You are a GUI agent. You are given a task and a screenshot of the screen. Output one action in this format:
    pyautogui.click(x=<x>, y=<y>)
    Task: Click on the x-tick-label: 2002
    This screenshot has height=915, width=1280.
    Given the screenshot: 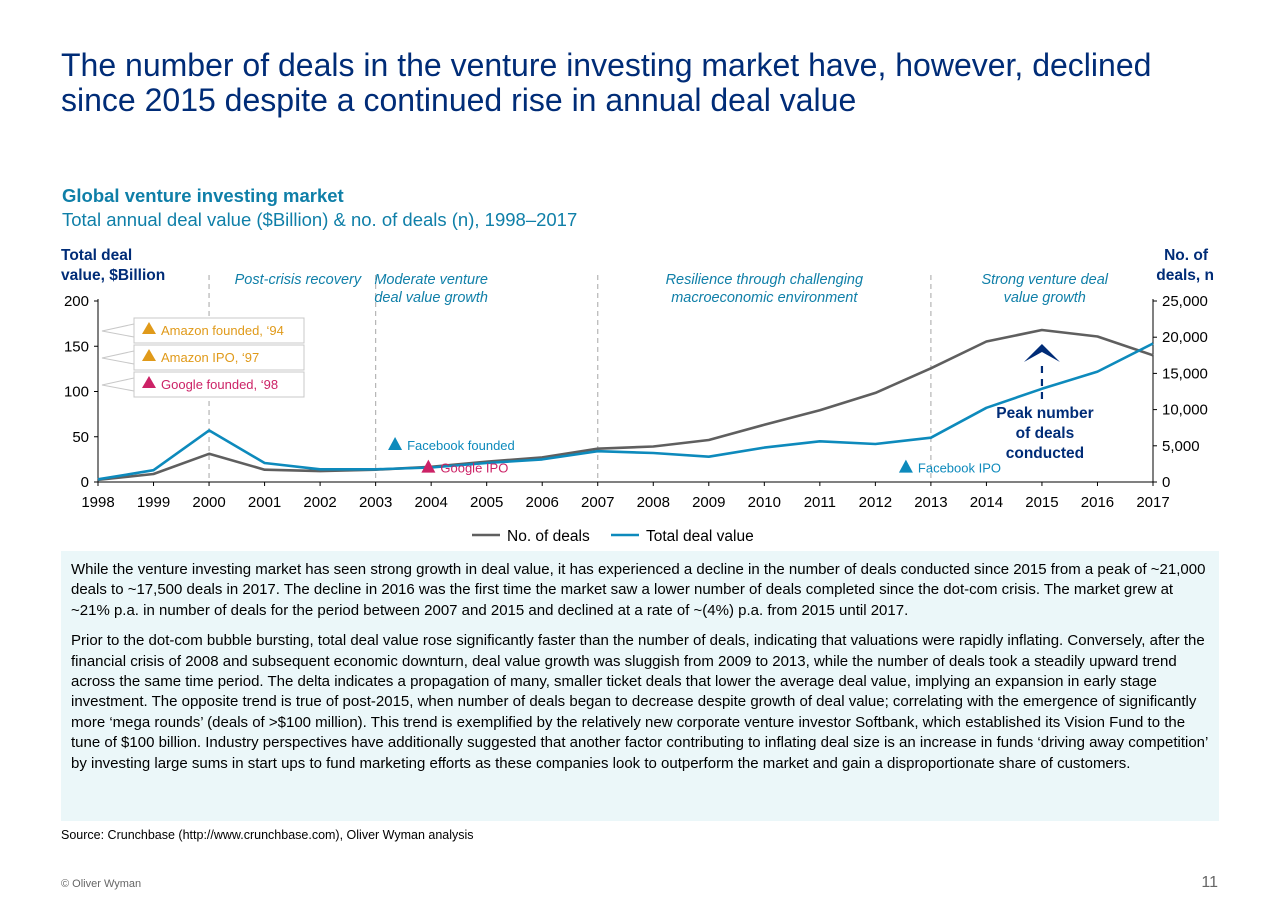 What is the action you would take?
    pyautogui.click(x=319, y=502)
    